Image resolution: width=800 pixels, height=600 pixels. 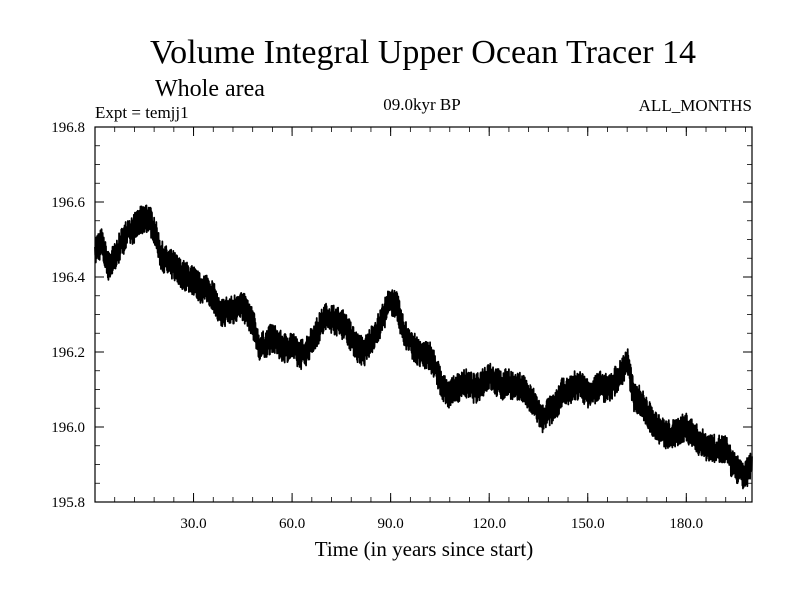 I want to click on x-tick-label: 60.0, so click(x=292, y=524).